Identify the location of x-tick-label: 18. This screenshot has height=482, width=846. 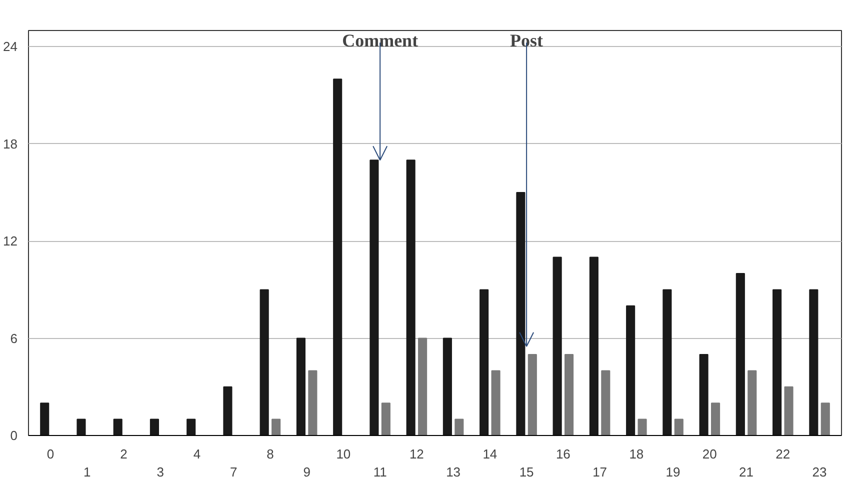
(636, 454).